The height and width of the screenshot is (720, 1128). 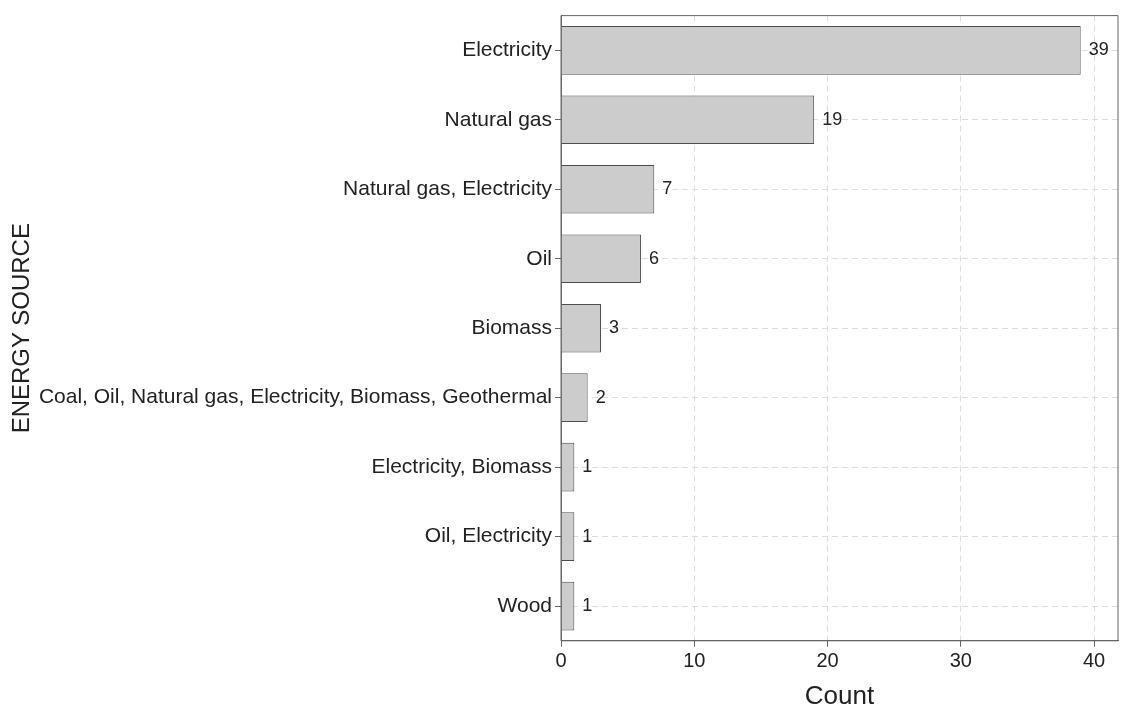 I want to click on data-label: 2, so click(x=600, y=396).